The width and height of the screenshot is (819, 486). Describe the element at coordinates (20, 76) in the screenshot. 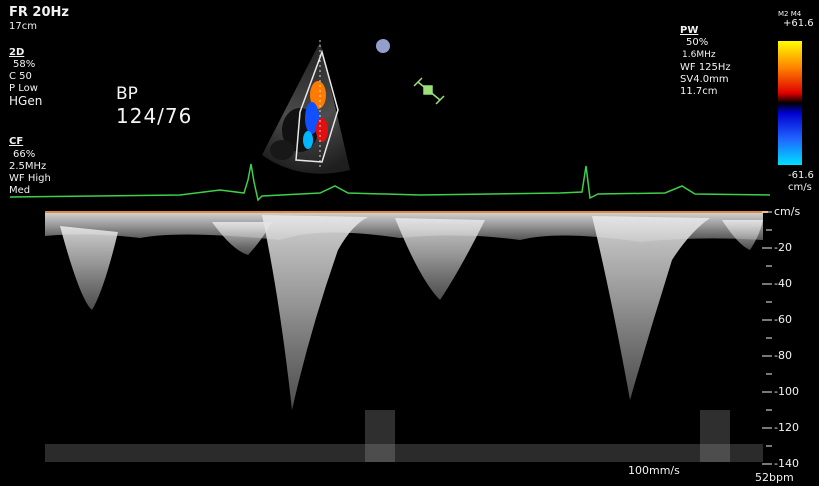

I see `mode-2d-c: C 50` at that location.